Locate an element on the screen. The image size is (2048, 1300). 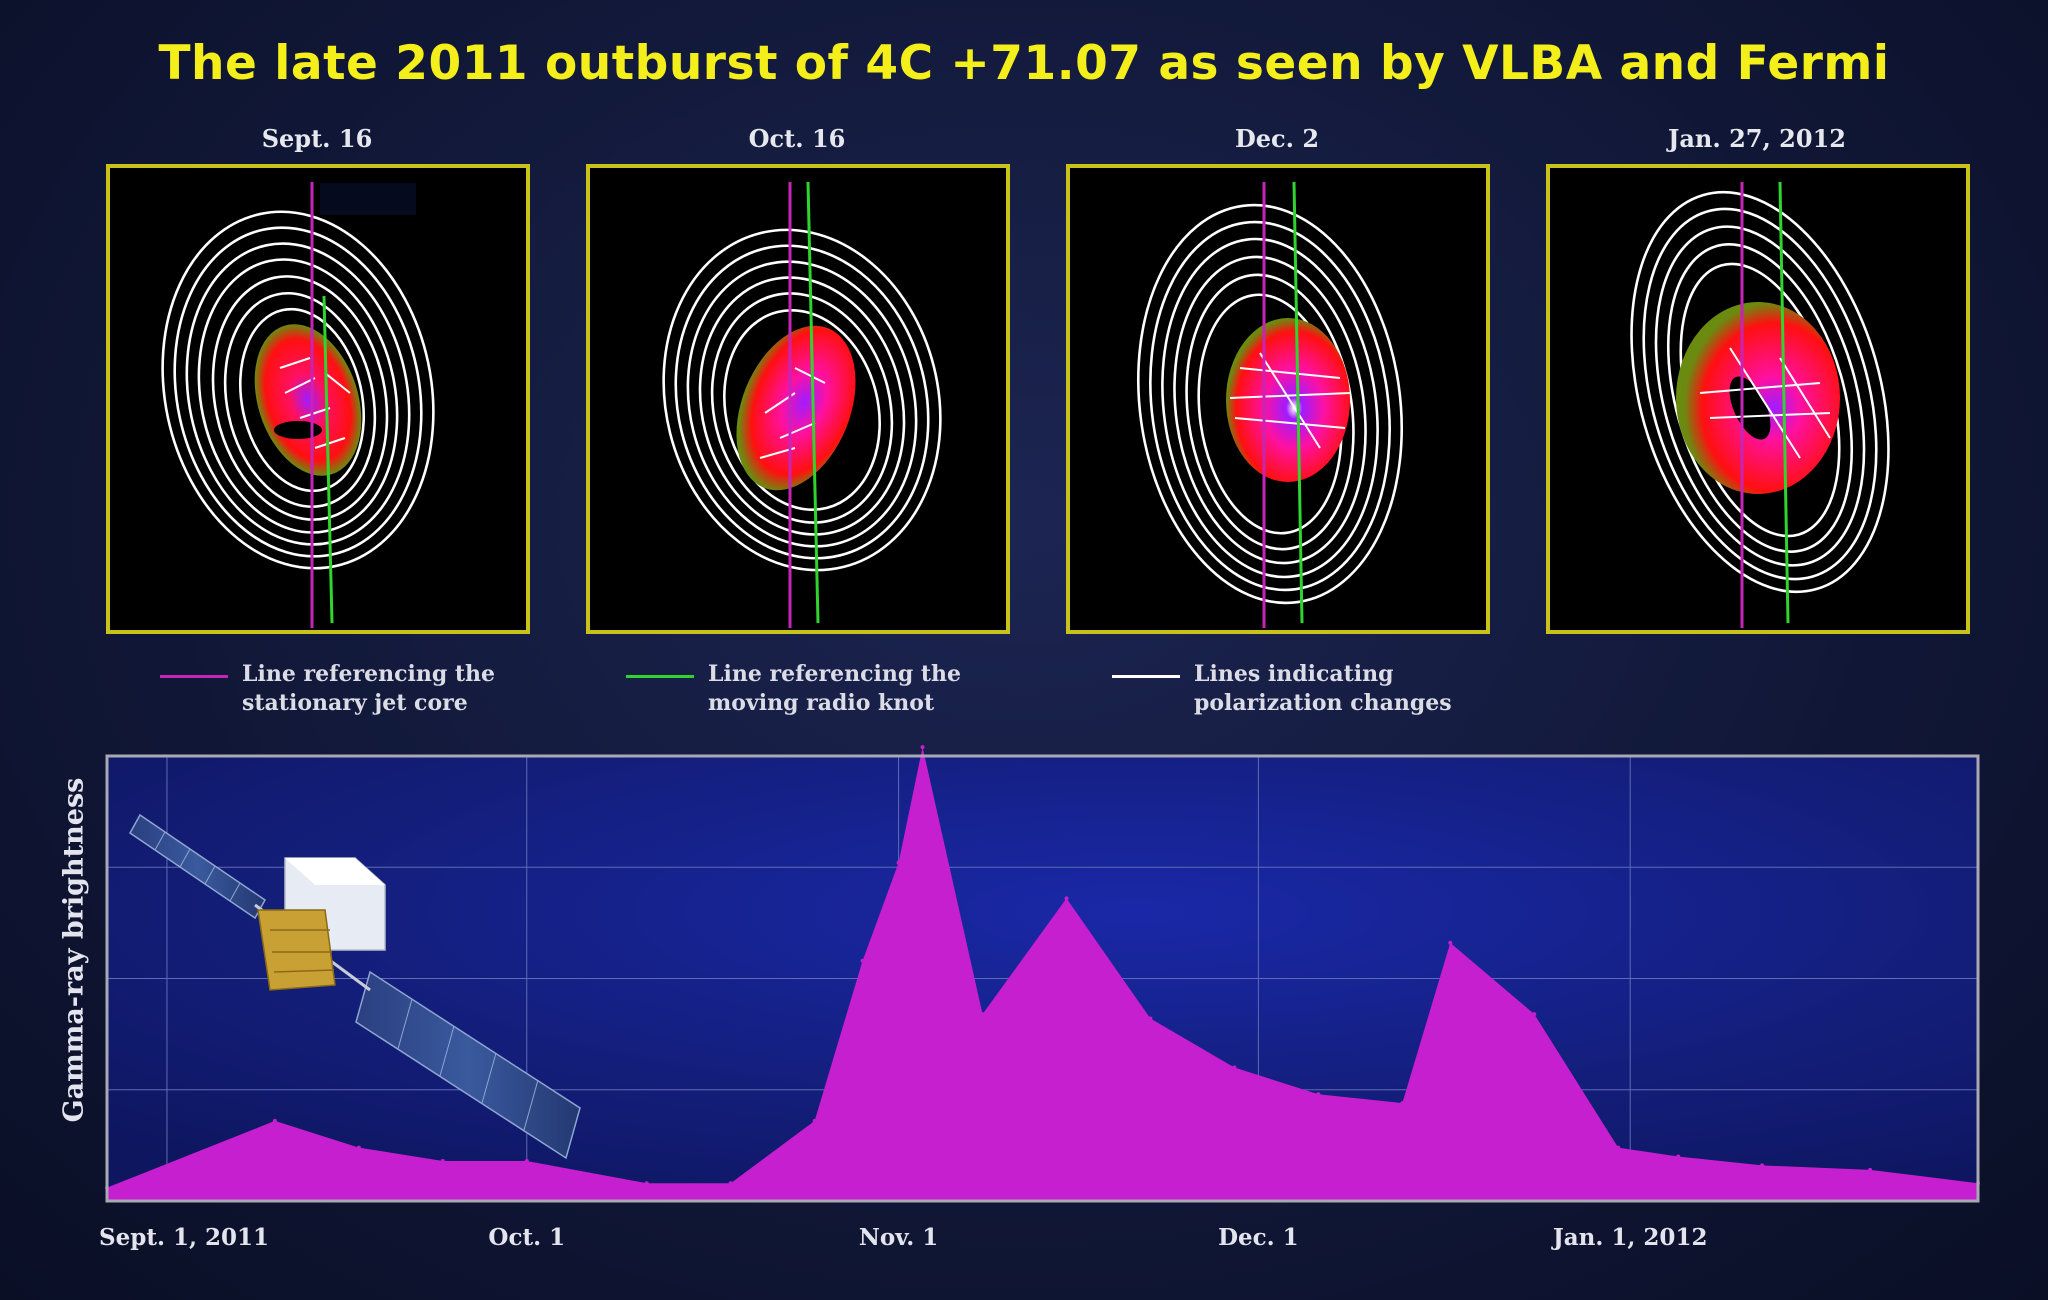
x-tick-label: Dec. 1 is located at coordinates (1258, 1237).